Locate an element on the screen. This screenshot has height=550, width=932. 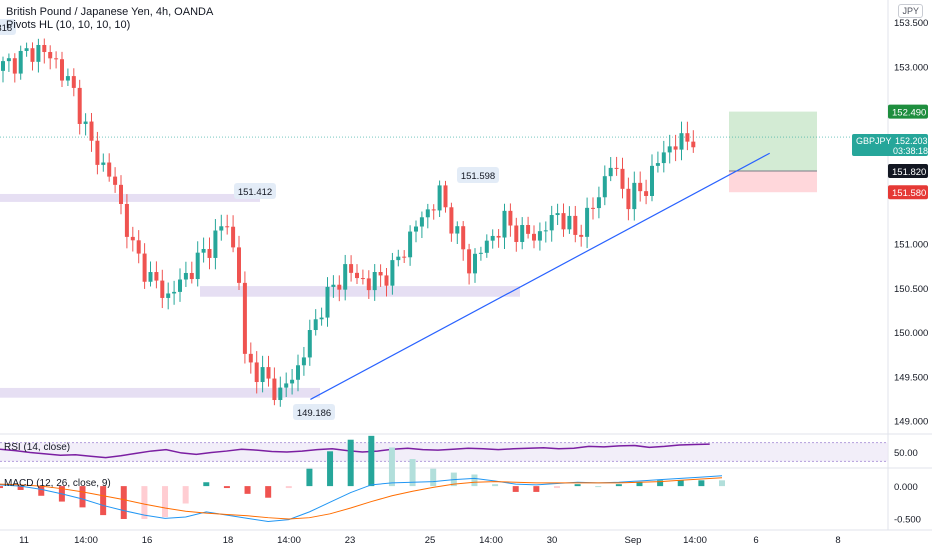
stop-zone is located at coordinates (773, 181).